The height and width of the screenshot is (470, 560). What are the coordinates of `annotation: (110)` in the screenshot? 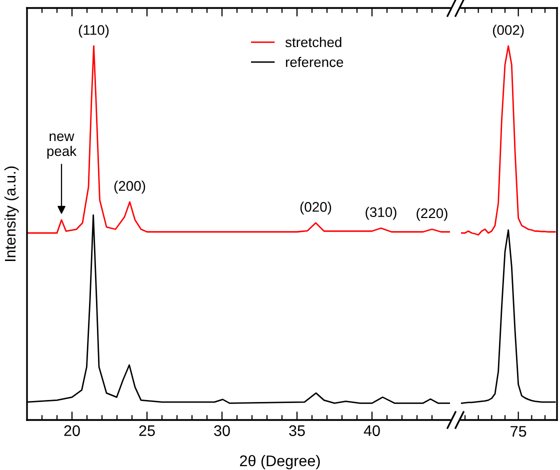 It's located at (93, 31).